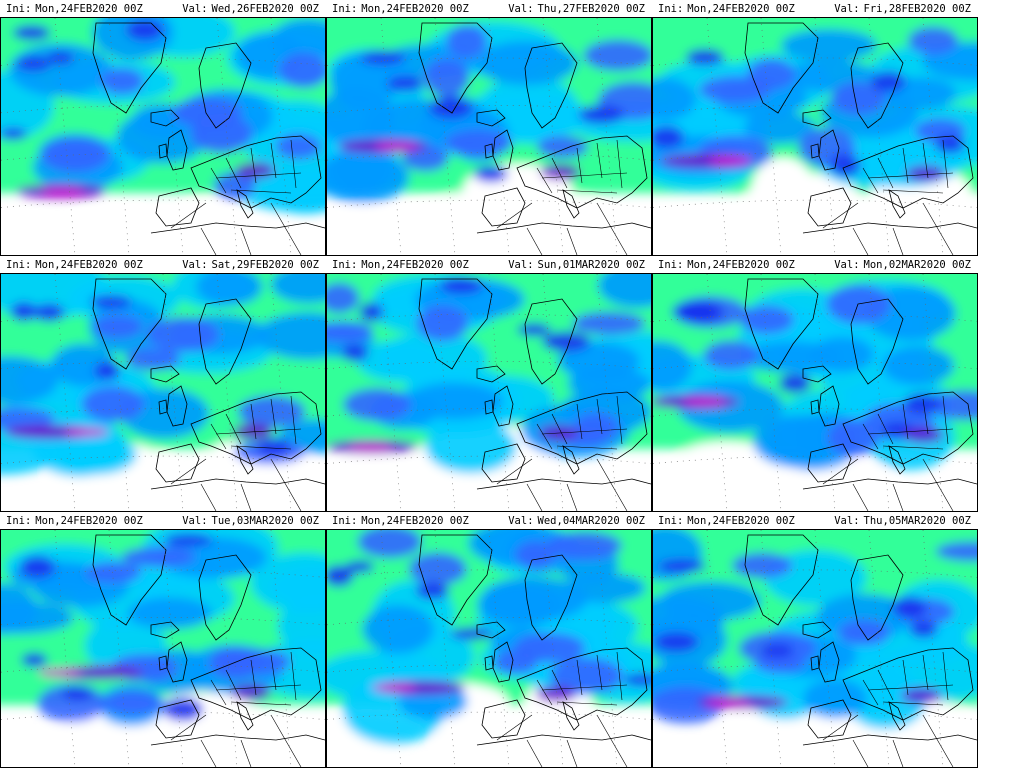 This screenshot has height=774, width=1024. I want to click on valid-time: Val: Thu,05MAR2020 00Z, so click(902, 521).